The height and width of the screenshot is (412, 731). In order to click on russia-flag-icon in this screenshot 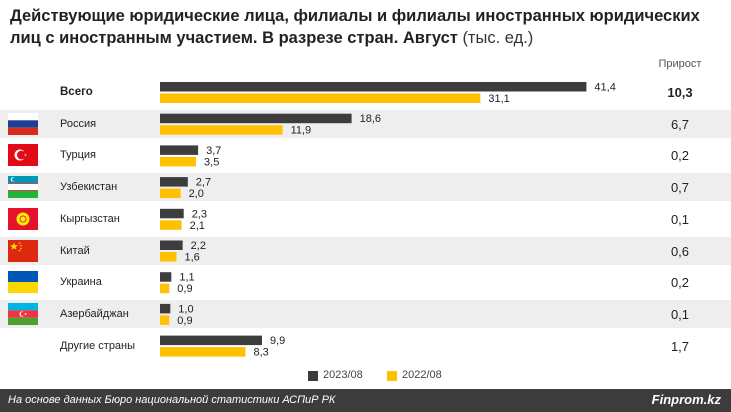, I will do `click(23, 123)`.